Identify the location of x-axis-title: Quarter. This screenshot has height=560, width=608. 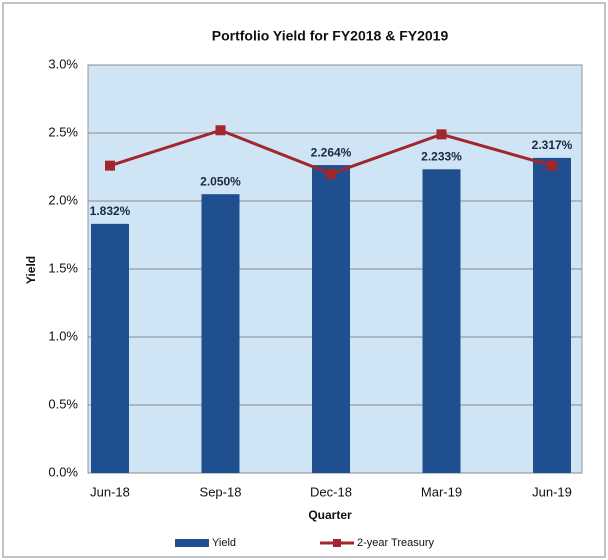
(330, 515).